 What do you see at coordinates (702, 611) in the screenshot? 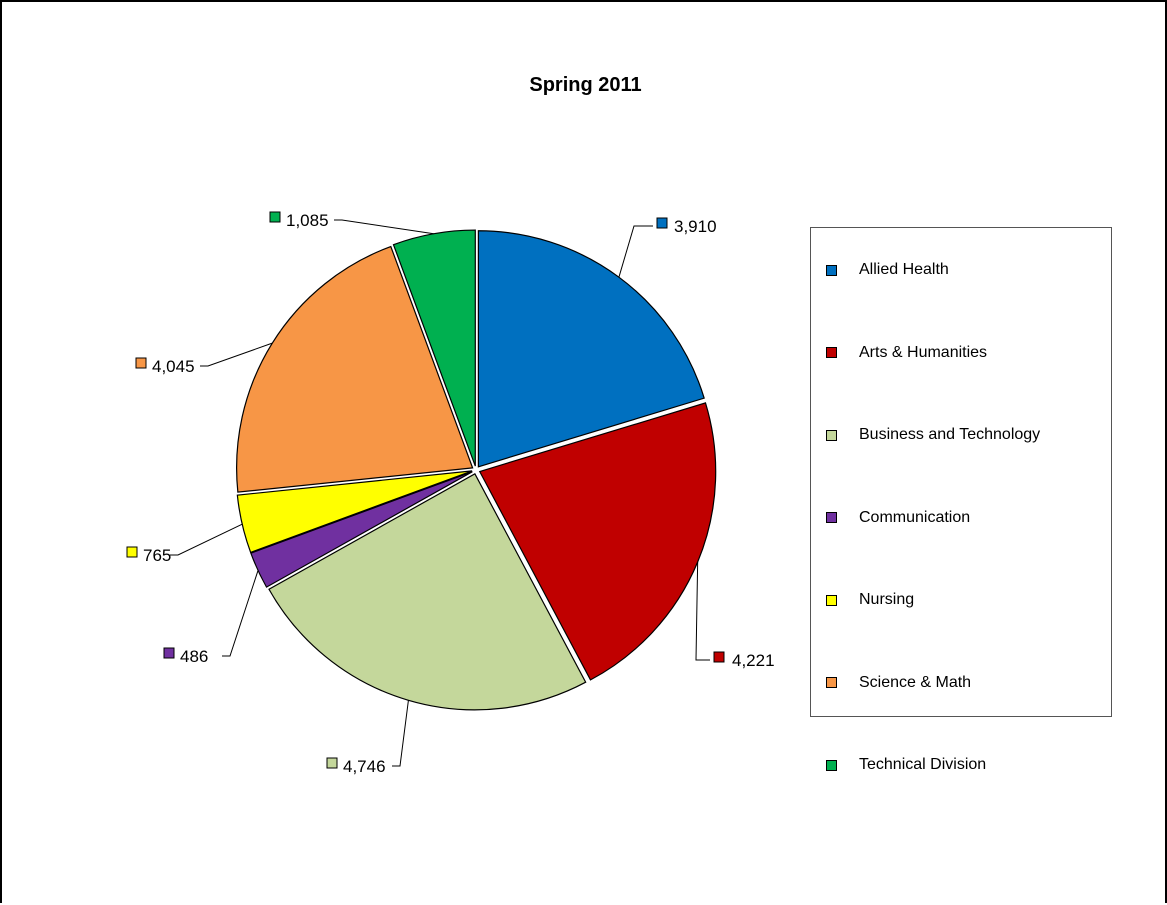
I see `leader-line-arts-and-humanities` at bounding box center [702, 611].